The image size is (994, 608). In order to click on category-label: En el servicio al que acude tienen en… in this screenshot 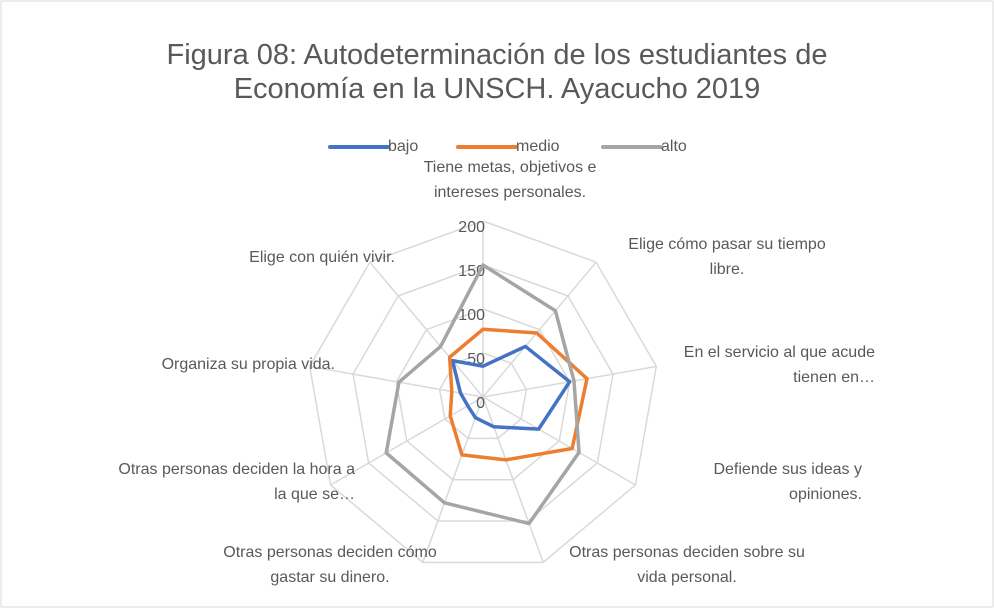, I will do `click(779, 365)`.